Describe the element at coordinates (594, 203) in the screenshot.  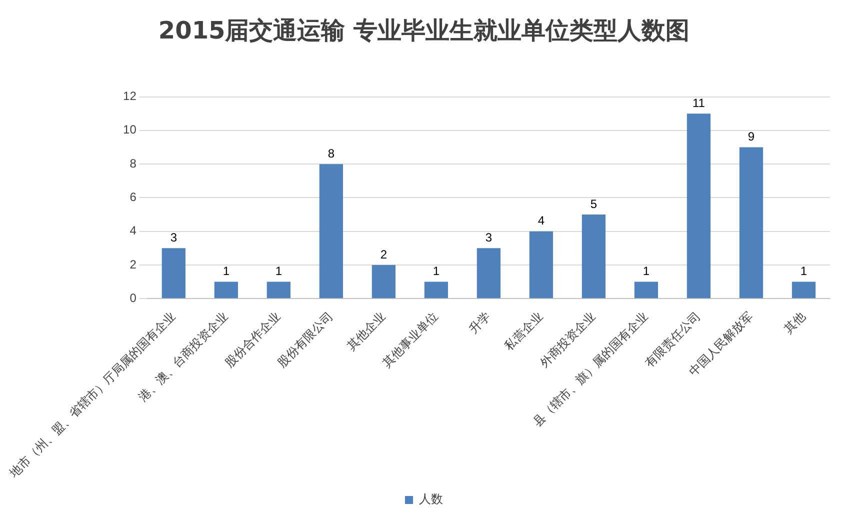
I see `data-label: 5` at that location.